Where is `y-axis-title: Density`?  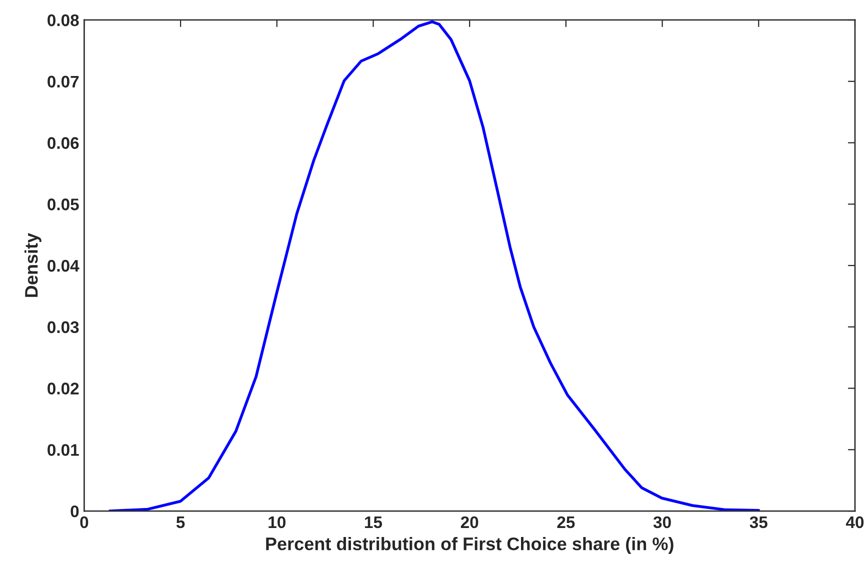 y-axis-title: Density is located at coordinates (33, 265).